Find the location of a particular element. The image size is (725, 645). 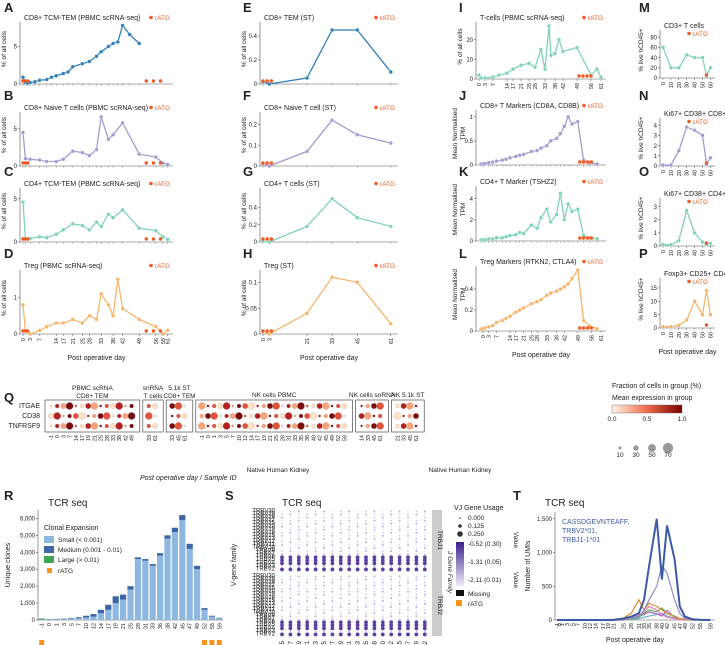

legend-label: 0.250 is located at coordinates (476, 534).